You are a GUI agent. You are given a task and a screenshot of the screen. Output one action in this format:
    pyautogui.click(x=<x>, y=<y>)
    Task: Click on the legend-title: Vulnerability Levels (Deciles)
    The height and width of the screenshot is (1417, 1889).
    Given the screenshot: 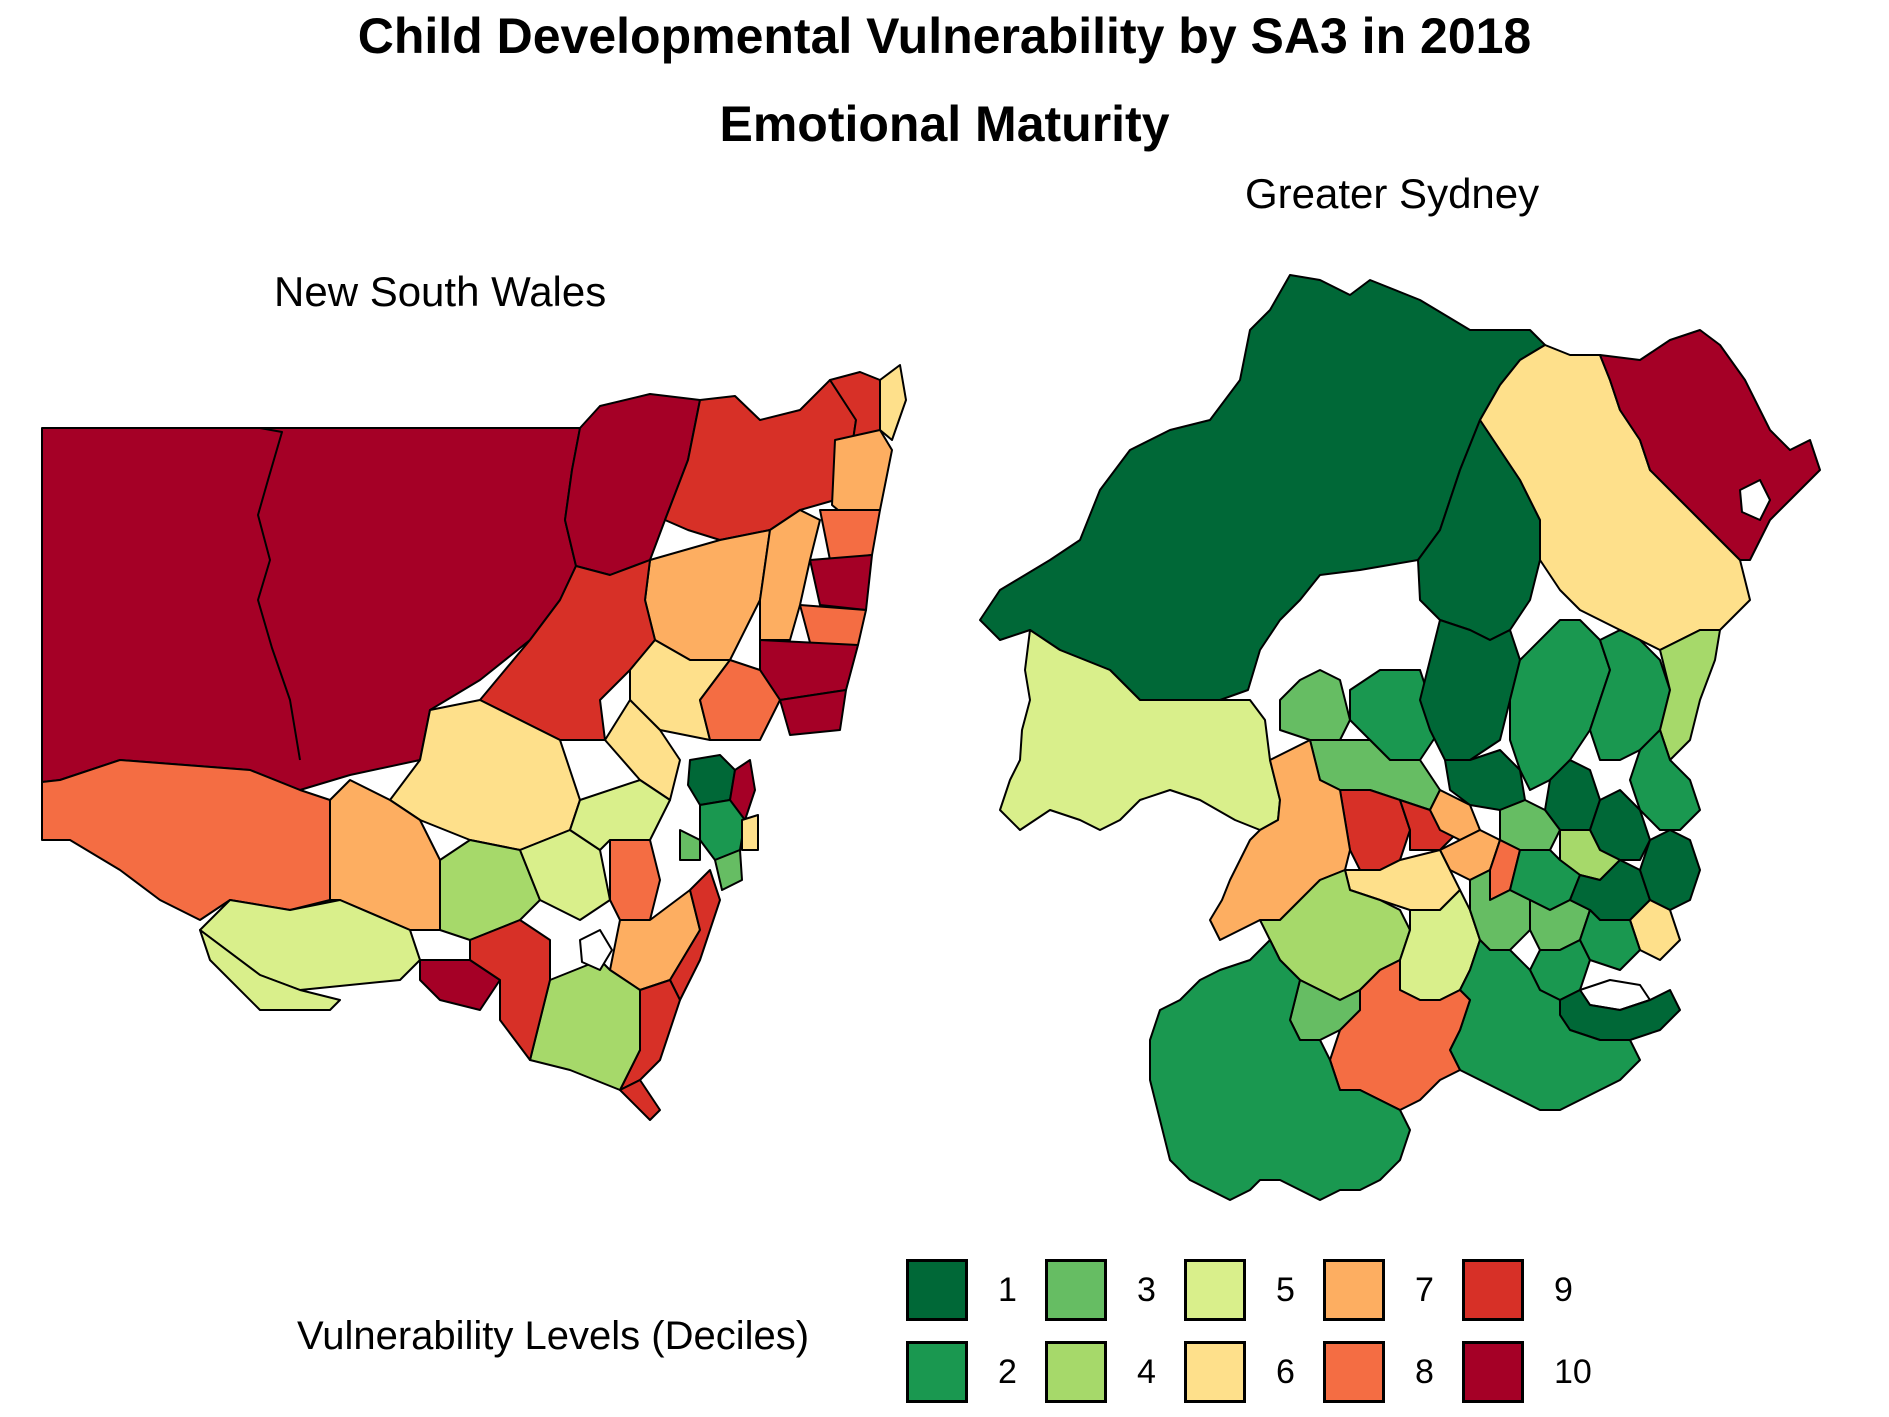 What is the action you would take?
    pyautogui.click(x=553, y=1336)
    